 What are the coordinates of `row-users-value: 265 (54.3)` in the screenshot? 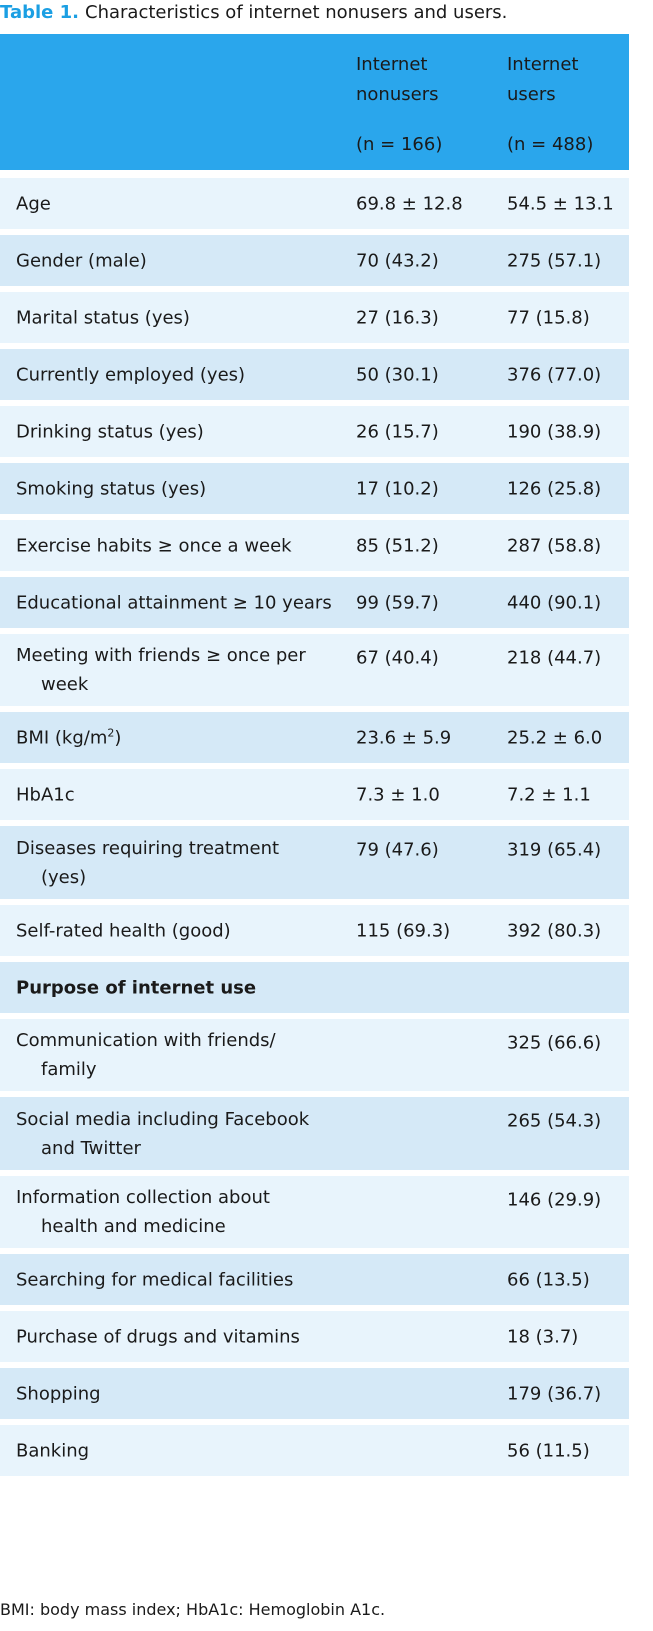 It's located at (554, 1121).